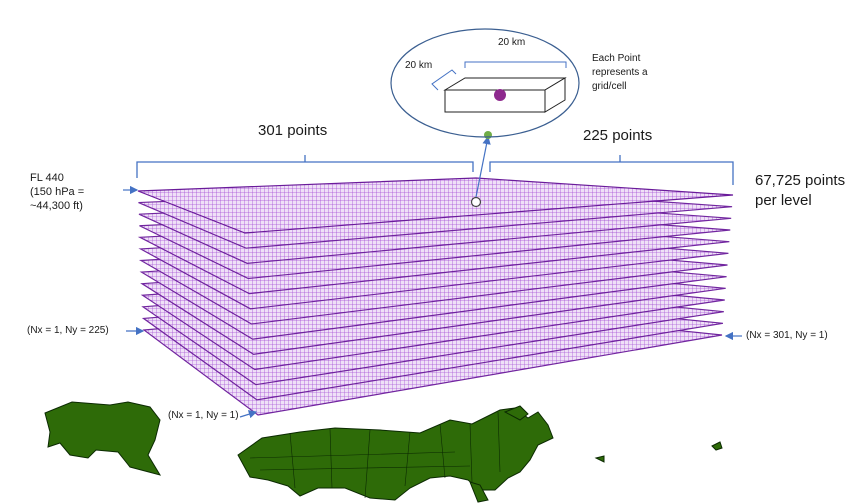  What do you see at coordinates (787, 335) in the screenshot?
I see `right-corner-label: (Nx = 301, Ny = 1)` at bounding box center [787, 335].